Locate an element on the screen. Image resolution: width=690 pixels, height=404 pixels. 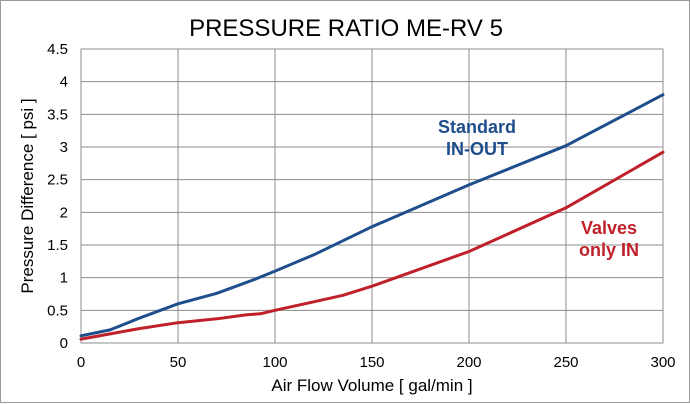
x-tick-label: 50 is located at coordinates (178, 362).